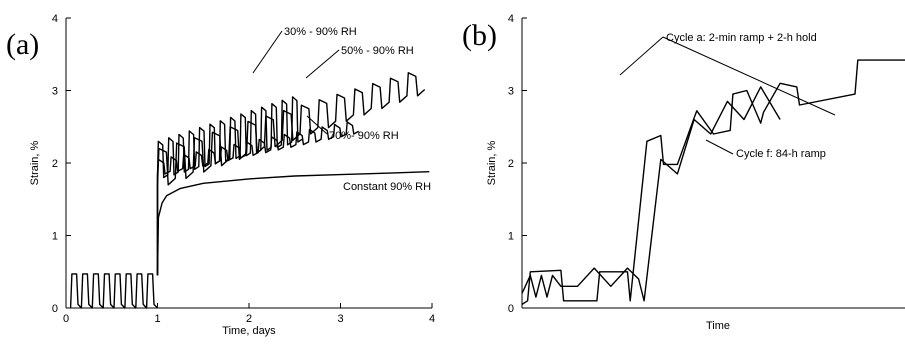 The image size is (905, 345). Describe the element at coordinates (55, 309) in the screenshot. I see `panel-a-y-tick-label: 0` at that location.